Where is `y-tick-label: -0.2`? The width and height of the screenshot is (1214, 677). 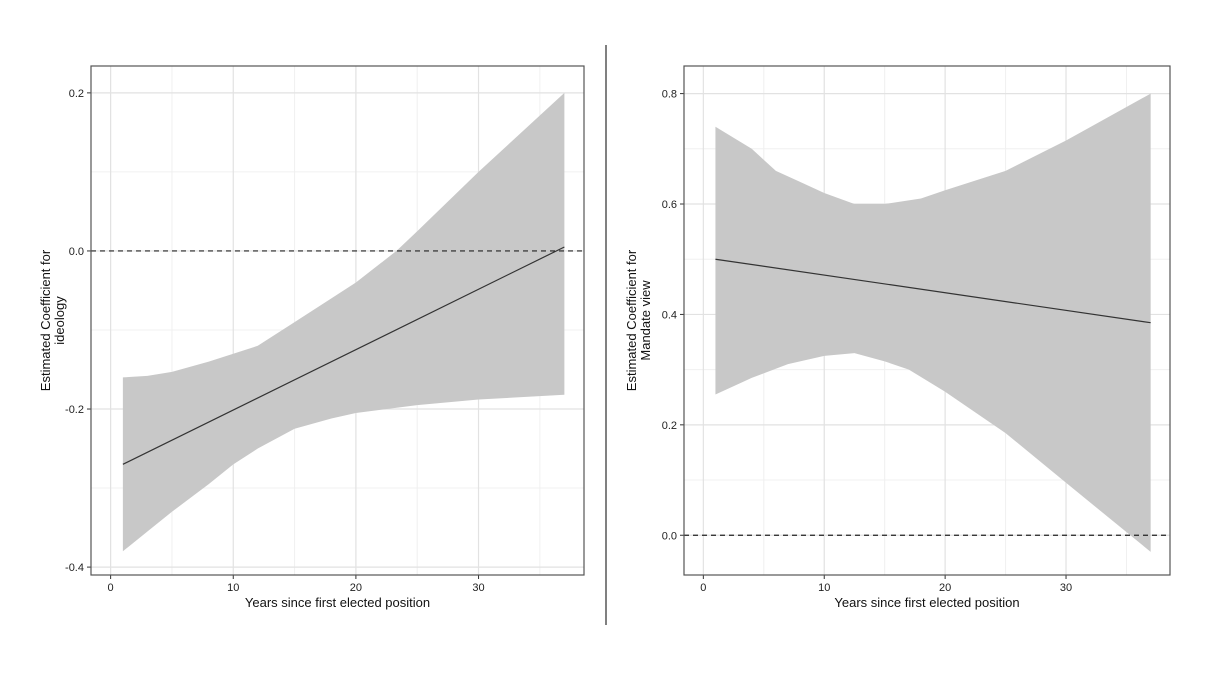 y-tick-label: -0.2 is located at coordinates (74, 410).